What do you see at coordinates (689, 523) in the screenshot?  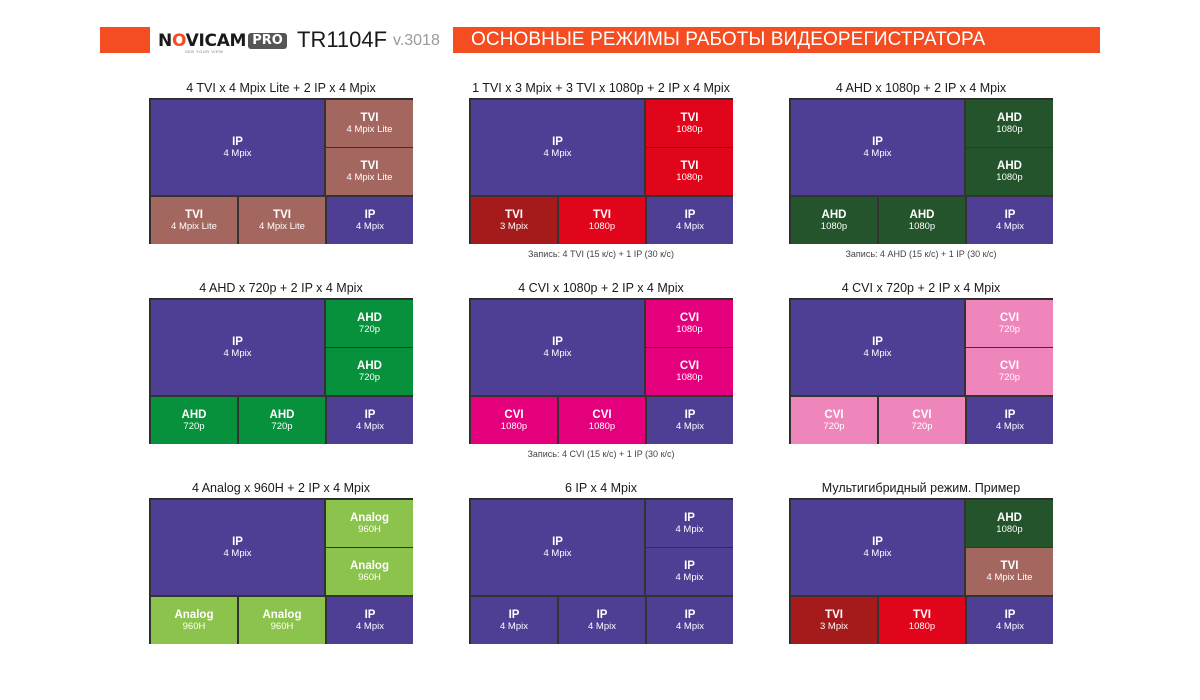 I see `channel-tile-right-top: IP 4 Mpix` at bounding box center [689, 523].